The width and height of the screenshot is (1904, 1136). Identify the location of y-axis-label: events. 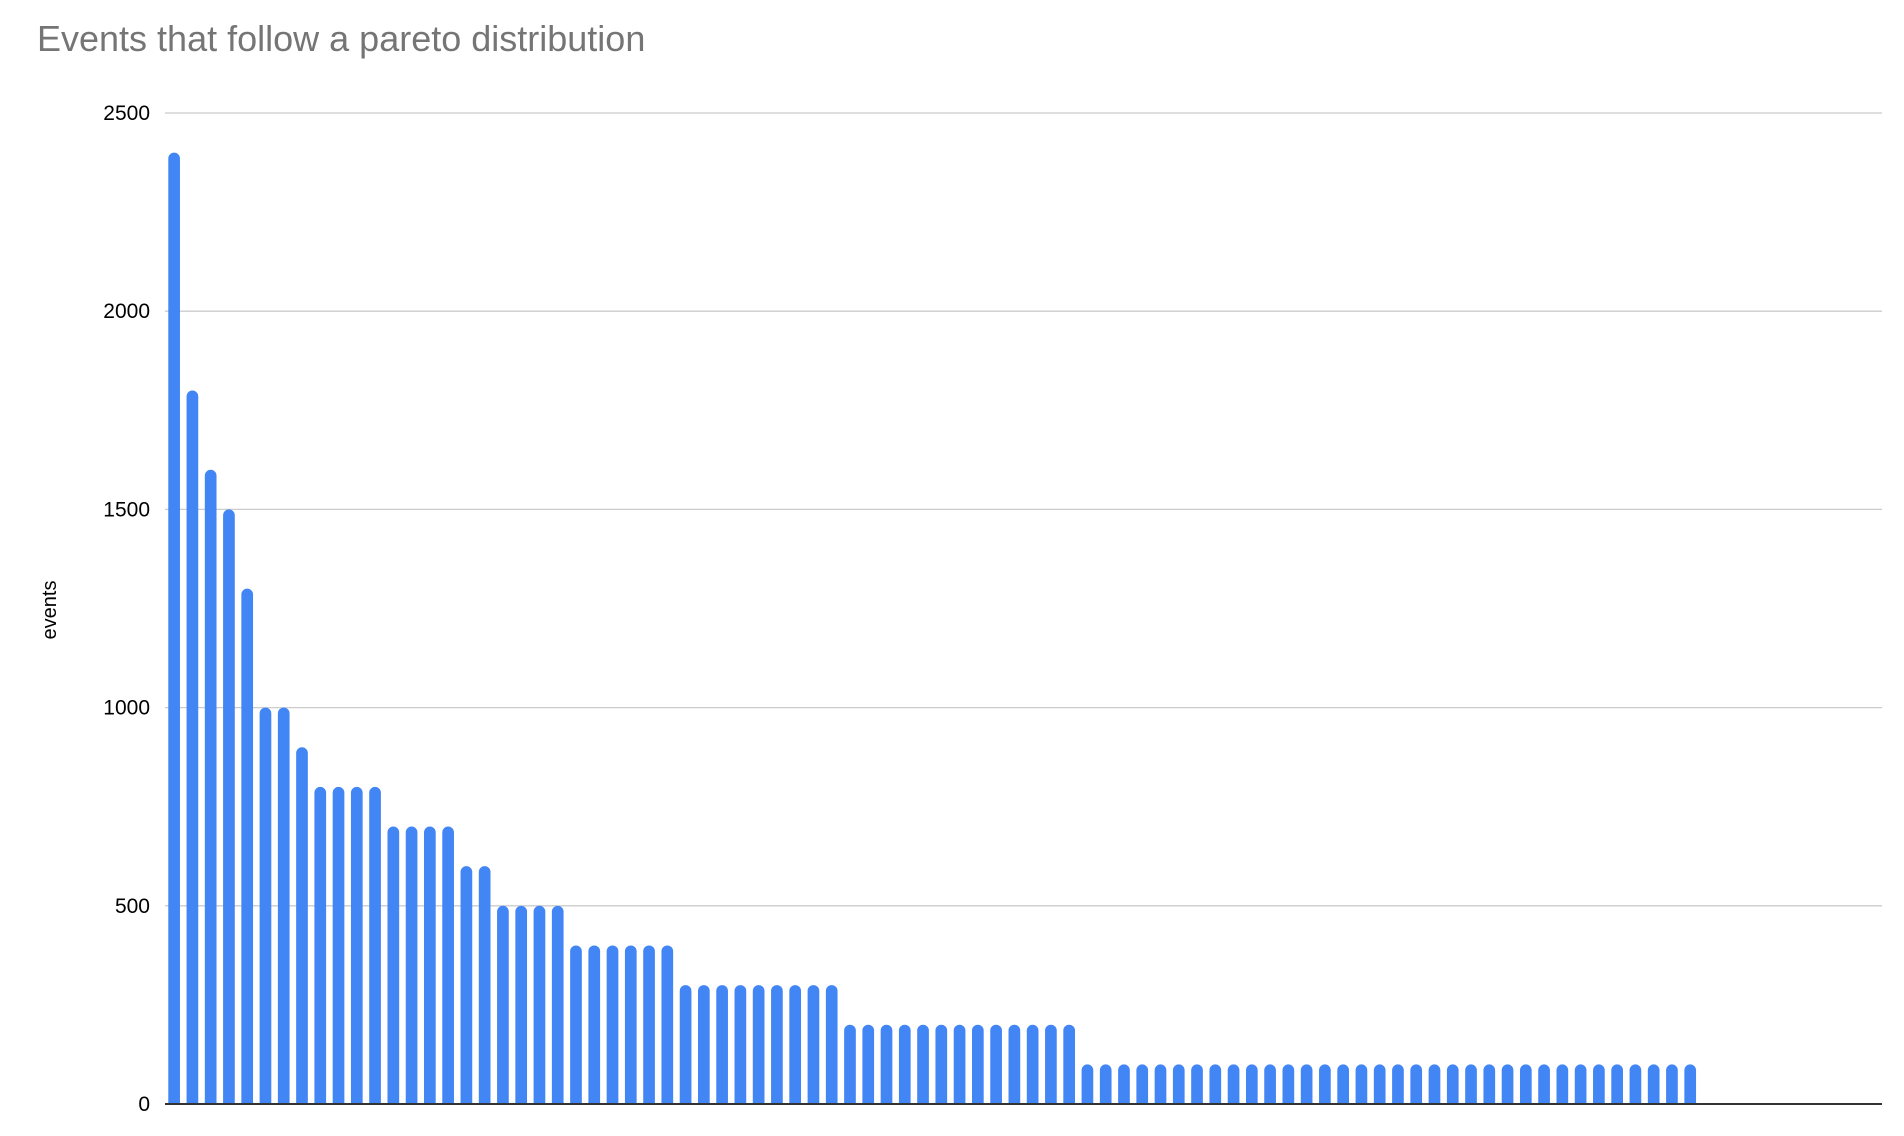
(50, 610).